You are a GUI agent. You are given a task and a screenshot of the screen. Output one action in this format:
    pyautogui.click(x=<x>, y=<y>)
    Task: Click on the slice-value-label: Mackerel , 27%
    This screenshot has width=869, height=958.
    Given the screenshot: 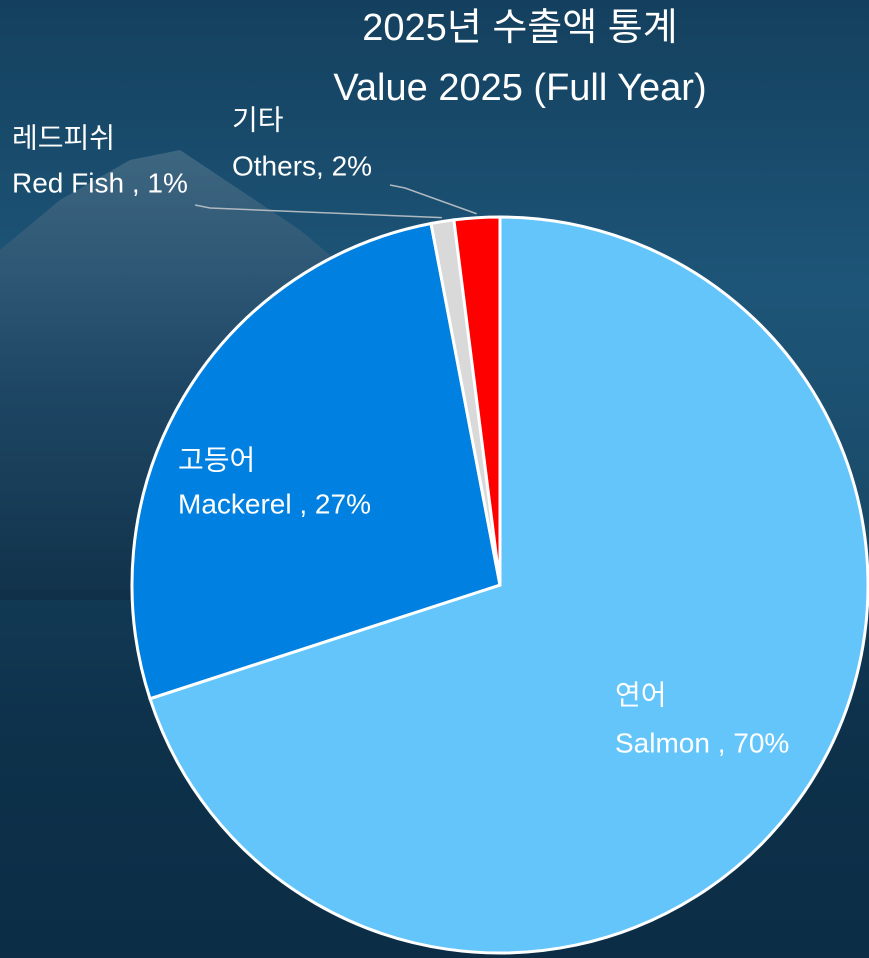 What is the action you would take?
    pyautogui.click(x=274, y=503)
    